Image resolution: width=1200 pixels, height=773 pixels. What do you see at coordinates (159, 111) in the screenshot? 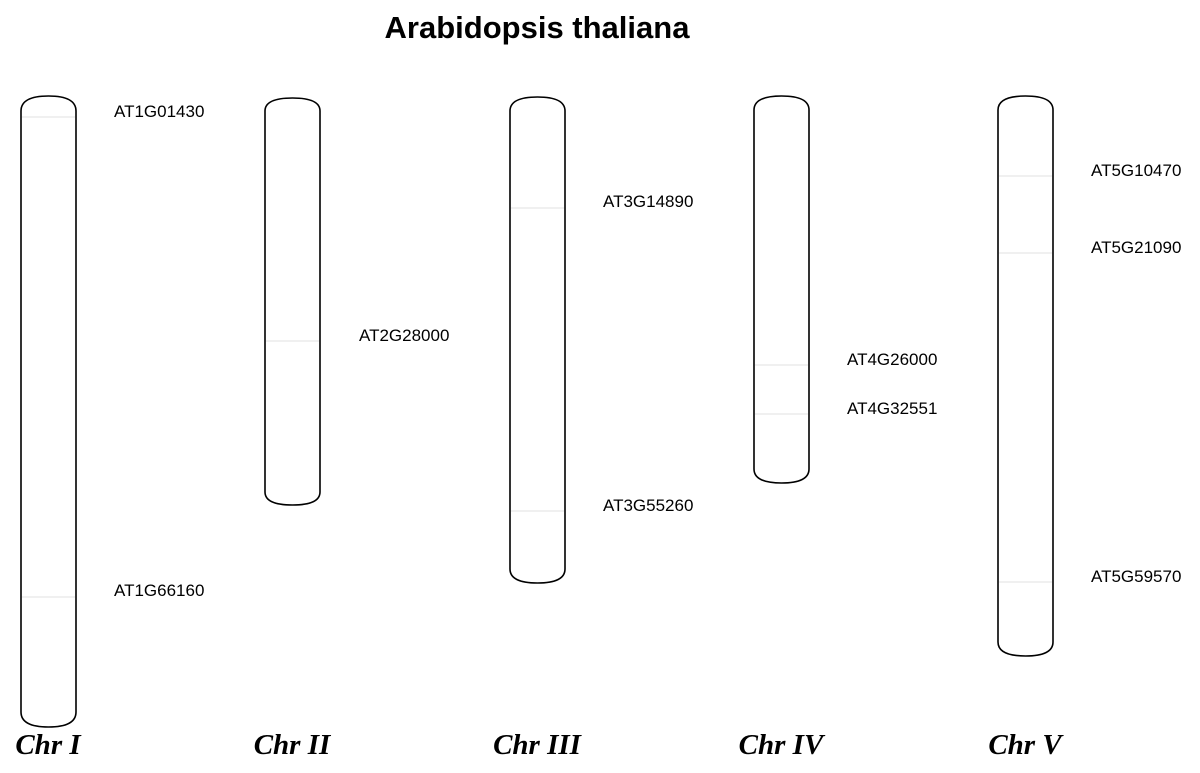
I see `gene-label-AT1G01430: AT1G01430` at bounding box center [159, 111].